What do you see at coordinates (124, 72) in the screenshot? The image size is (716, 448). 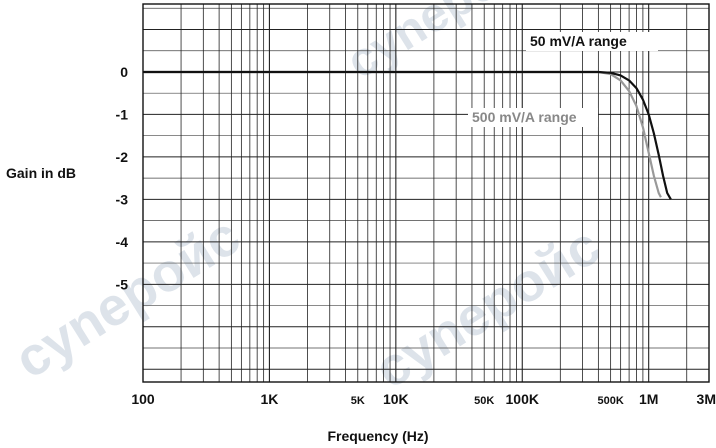 I see `y-tick-label: 0` at bounding box center [124, 72].